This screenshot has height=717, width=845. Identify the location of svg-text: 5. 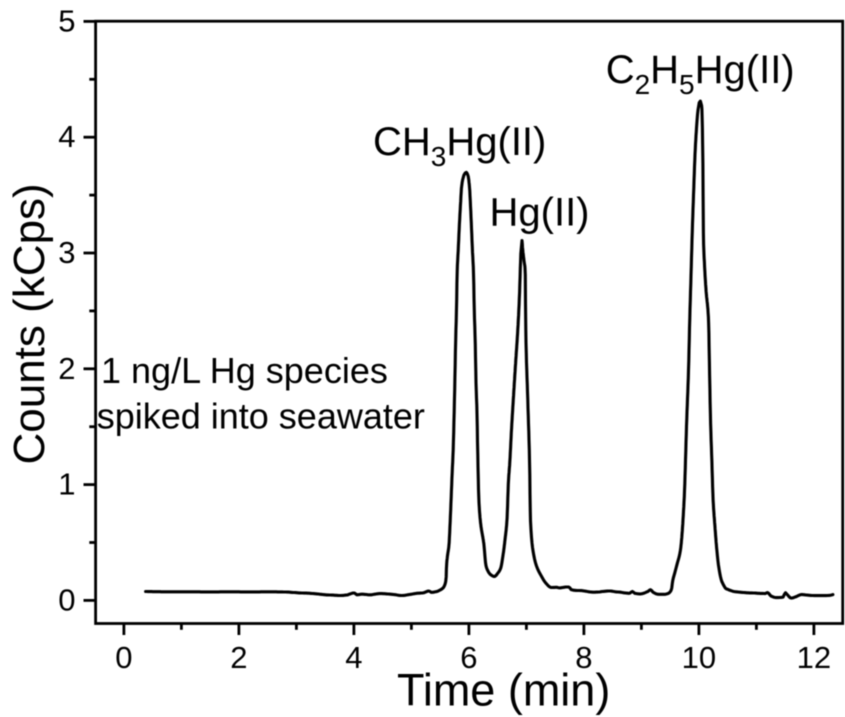
(66, 20).